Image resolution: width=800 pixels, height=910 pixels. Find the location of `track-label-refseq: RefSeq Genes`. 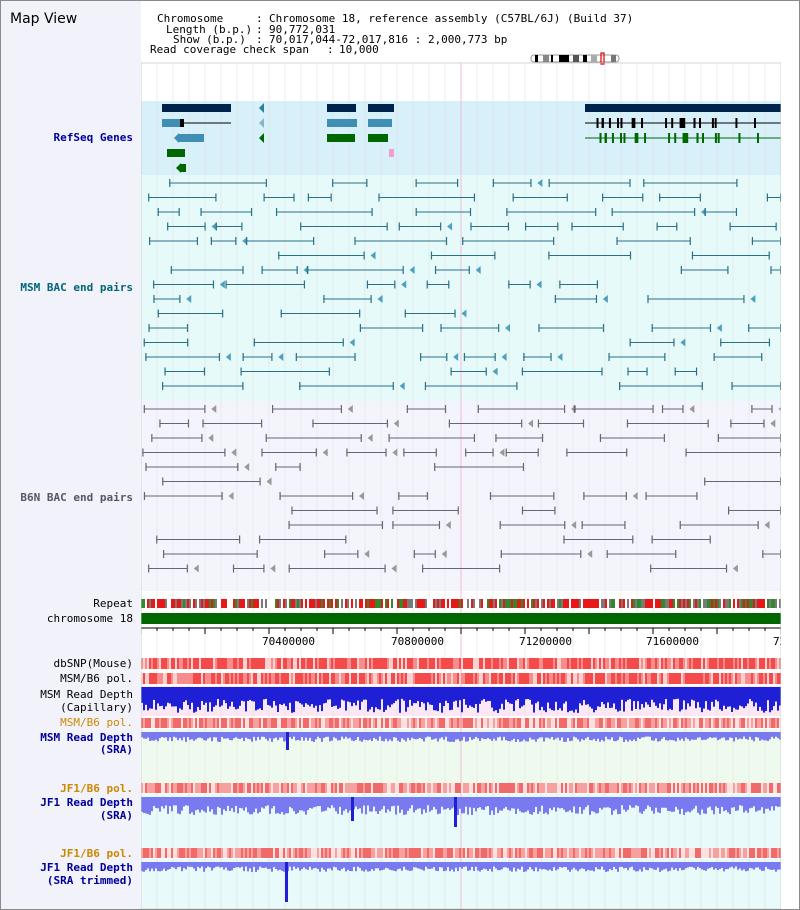

track-label-refseq: RefSeq Genes is located at coordinates (93, 137).